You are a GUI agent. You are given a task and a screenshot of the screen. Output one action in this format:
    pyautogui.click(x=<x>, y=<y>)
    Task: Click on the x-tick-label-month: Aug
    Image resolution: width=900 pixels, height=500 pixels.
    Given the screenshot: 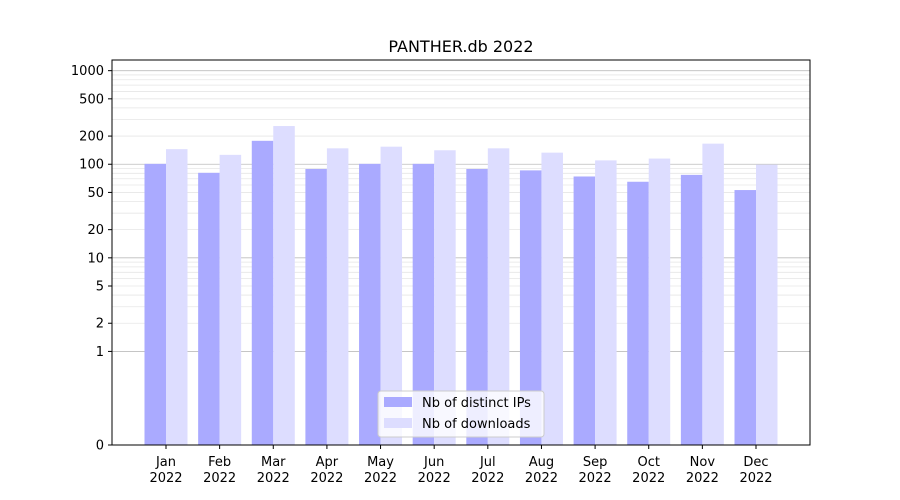 What is the action you would take?
    pyautogui.click(x=541, y=462)
    